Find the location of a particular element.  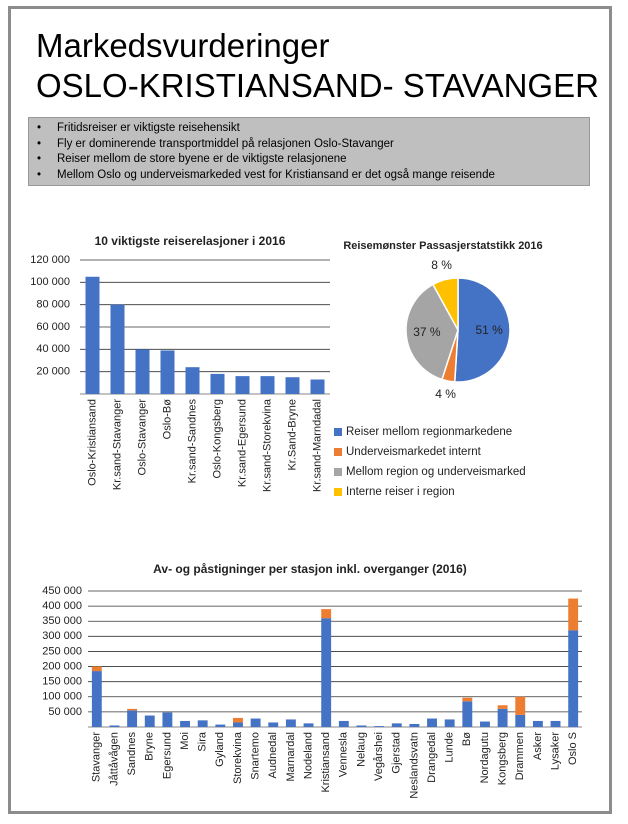

x-tick-label: Oslo-Bø is located at coordinates (167, 419).